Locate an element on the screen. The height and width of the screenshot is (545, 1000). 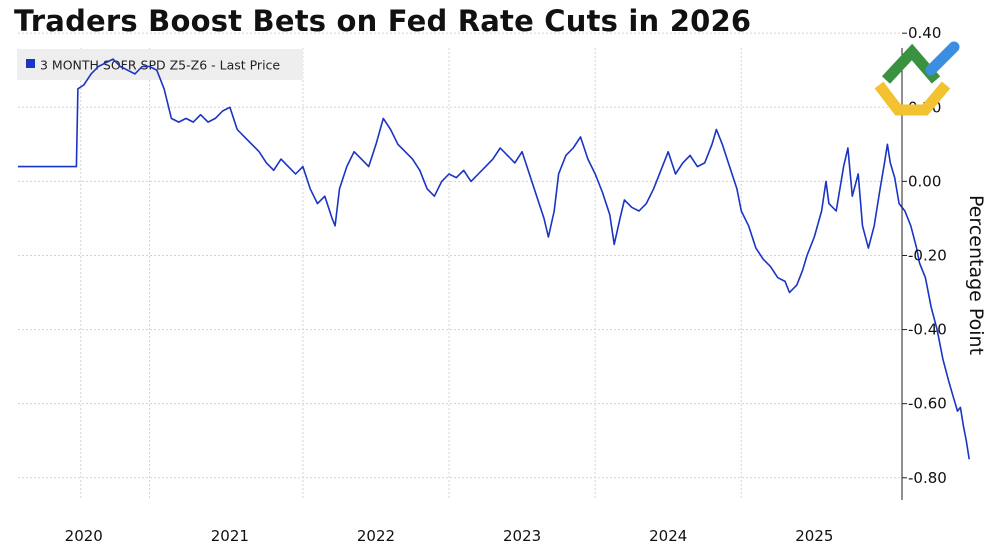
brokerage-logo-icon is located at coordinates (917, 78).